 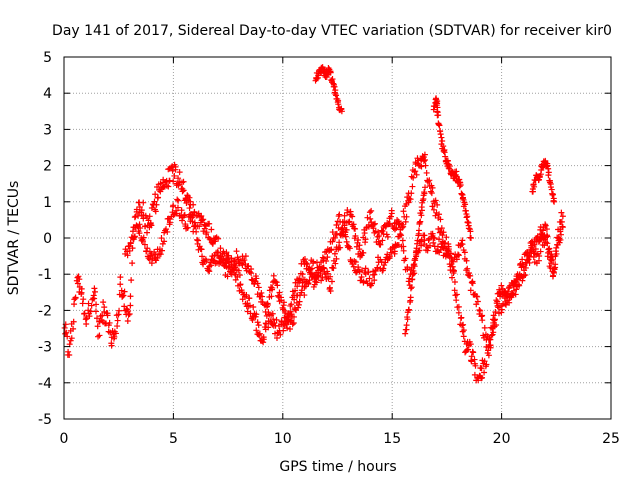 I want to click on y-tick-label: 0, so click(x=47, y=239).